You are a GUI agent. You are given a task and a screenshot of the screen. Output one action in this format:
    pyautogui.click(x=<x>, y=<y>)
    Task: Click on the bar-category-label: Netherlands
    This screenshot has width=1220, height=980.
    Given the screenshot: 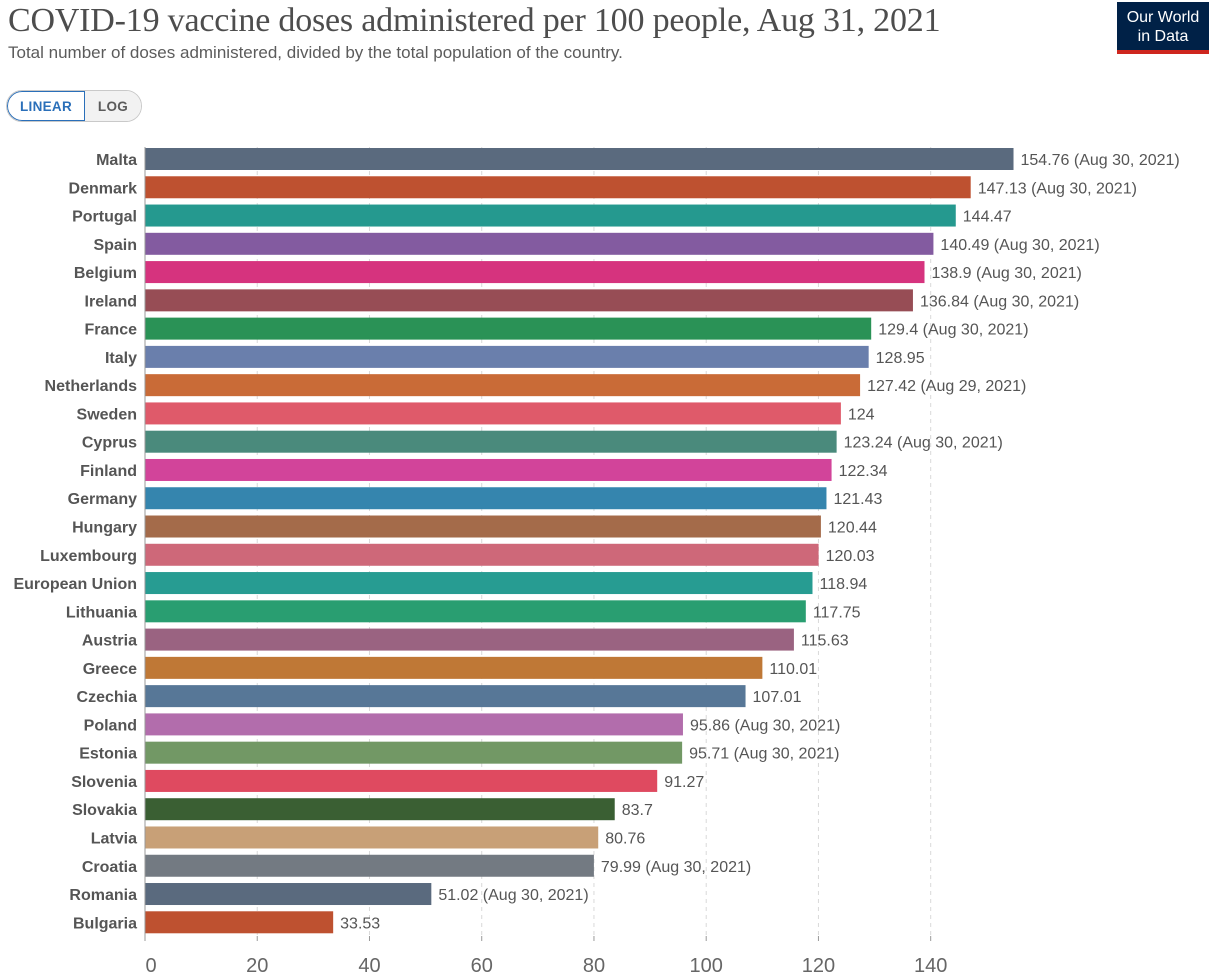 What is the action you would take?
    pyautogui.click(x=91, y=386)
    